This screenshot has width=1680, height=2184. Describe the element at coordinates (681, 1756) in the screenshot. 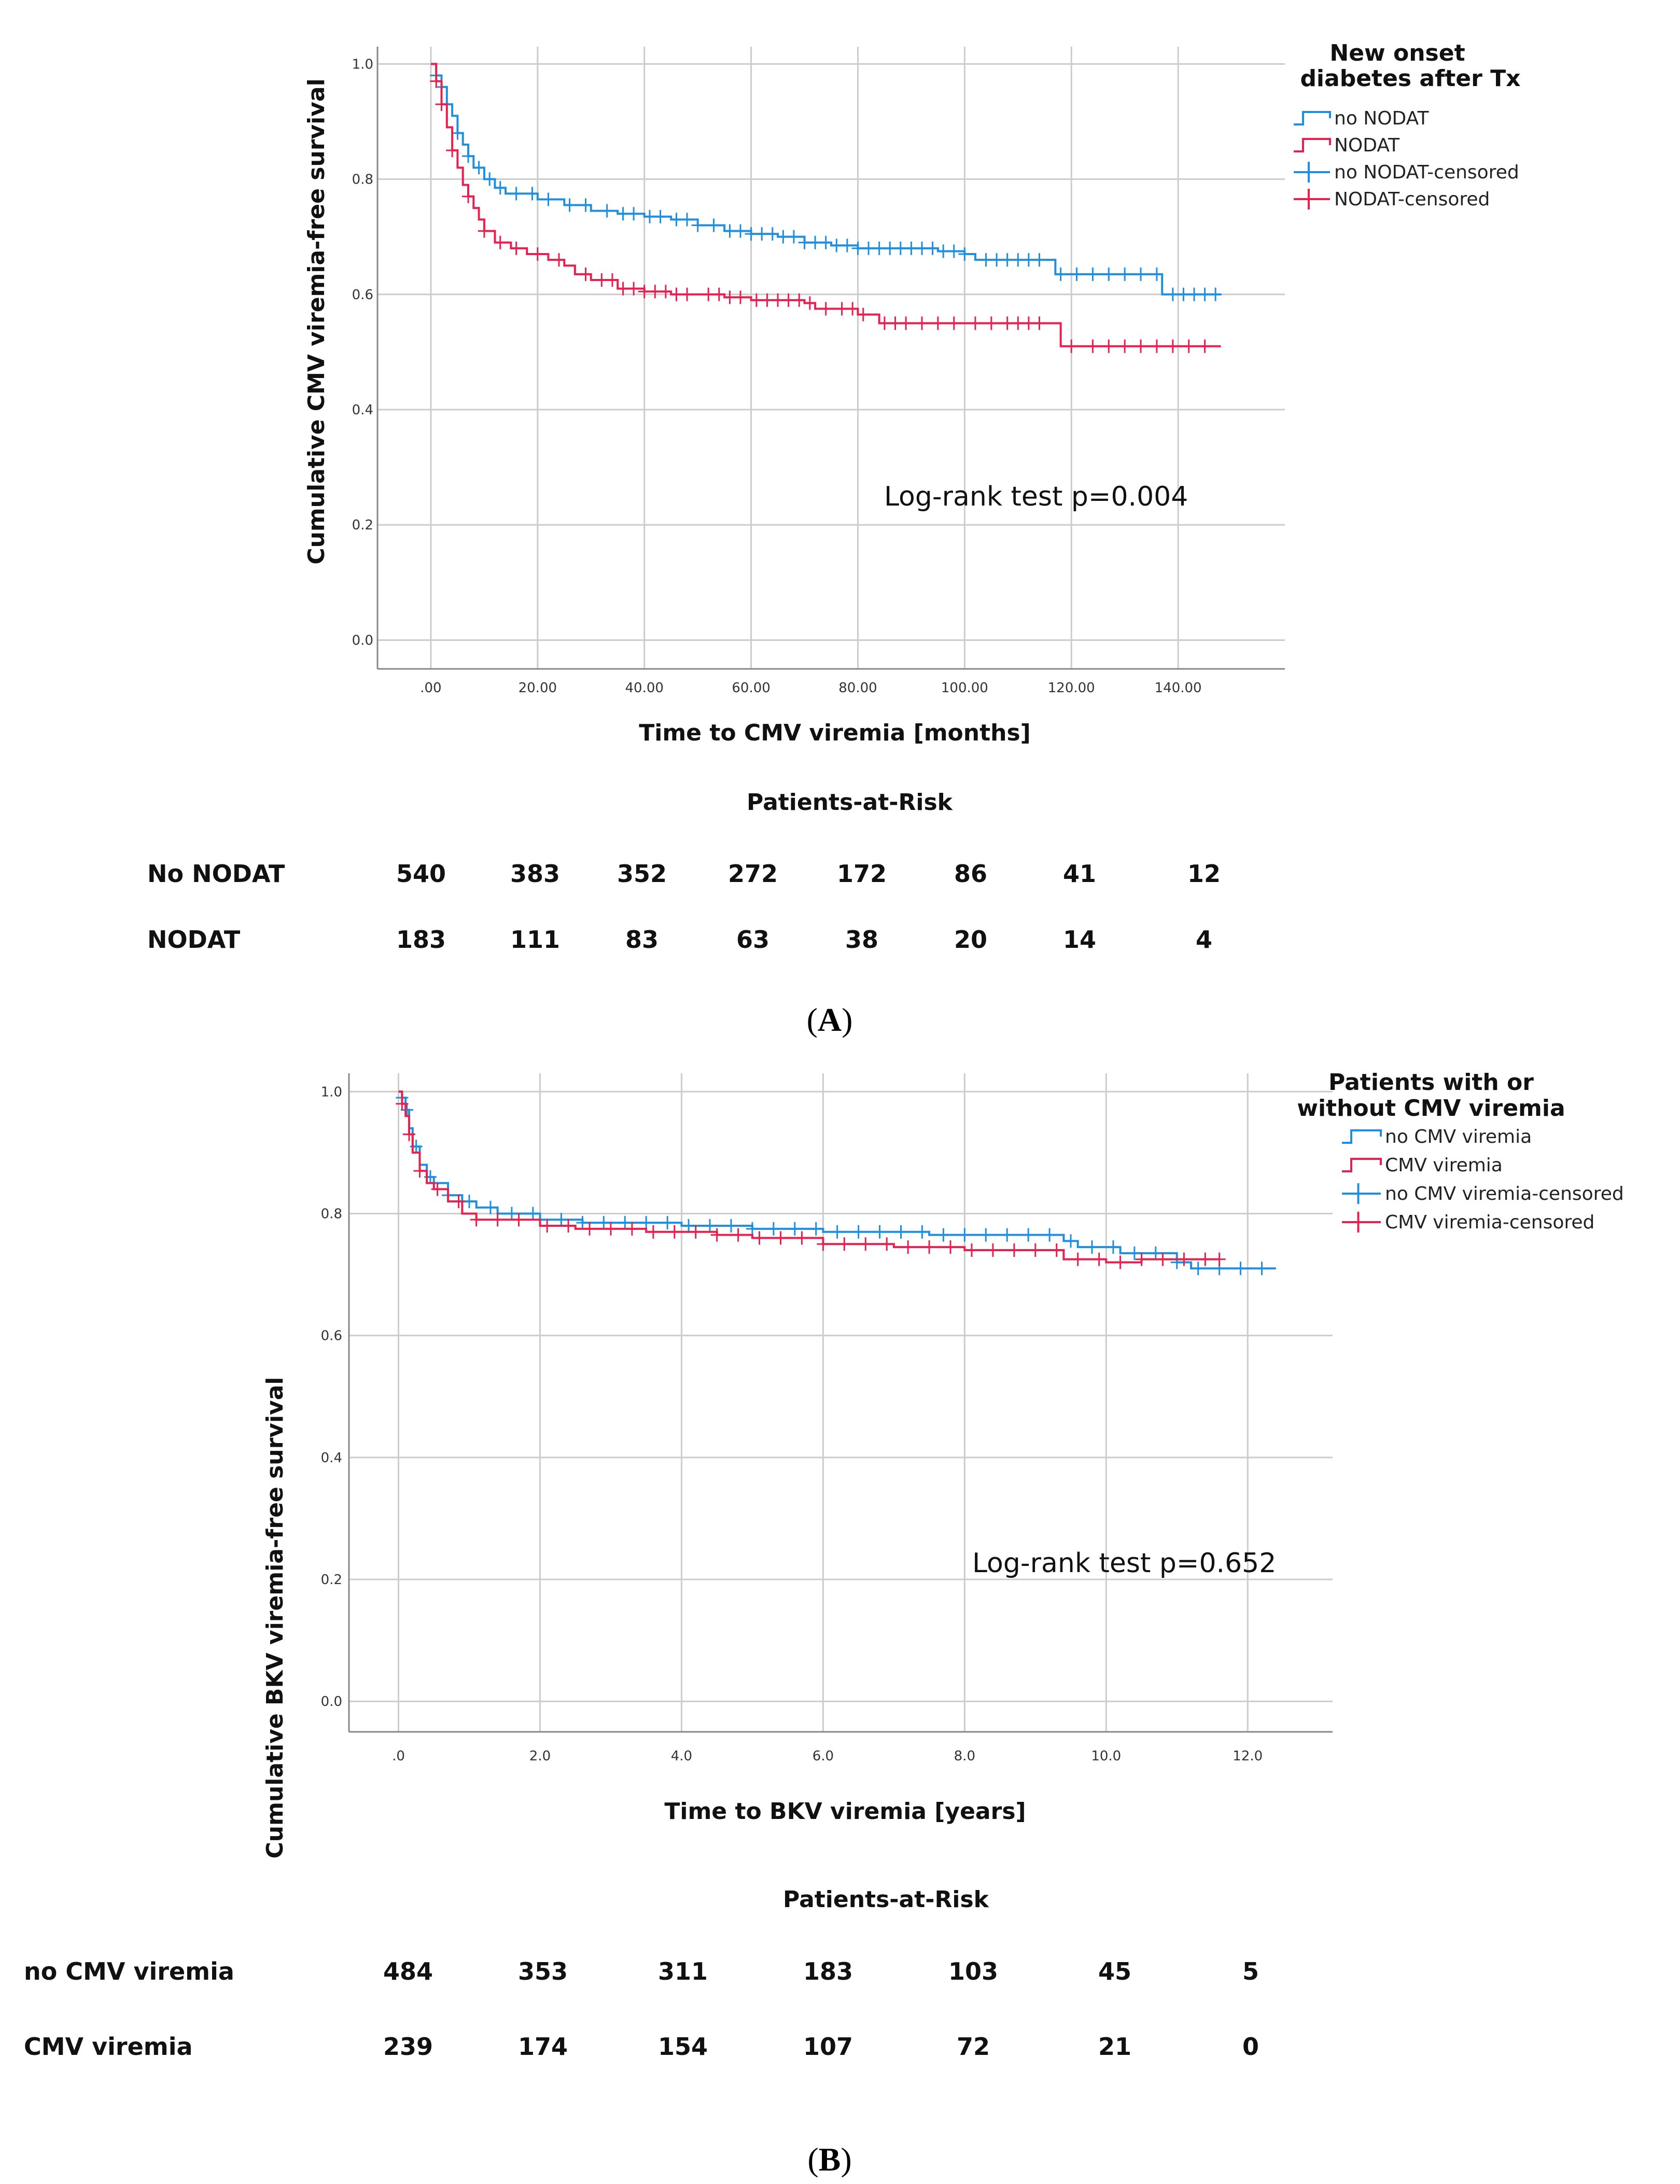

I see `x-tick-label: 4.0` at that location.